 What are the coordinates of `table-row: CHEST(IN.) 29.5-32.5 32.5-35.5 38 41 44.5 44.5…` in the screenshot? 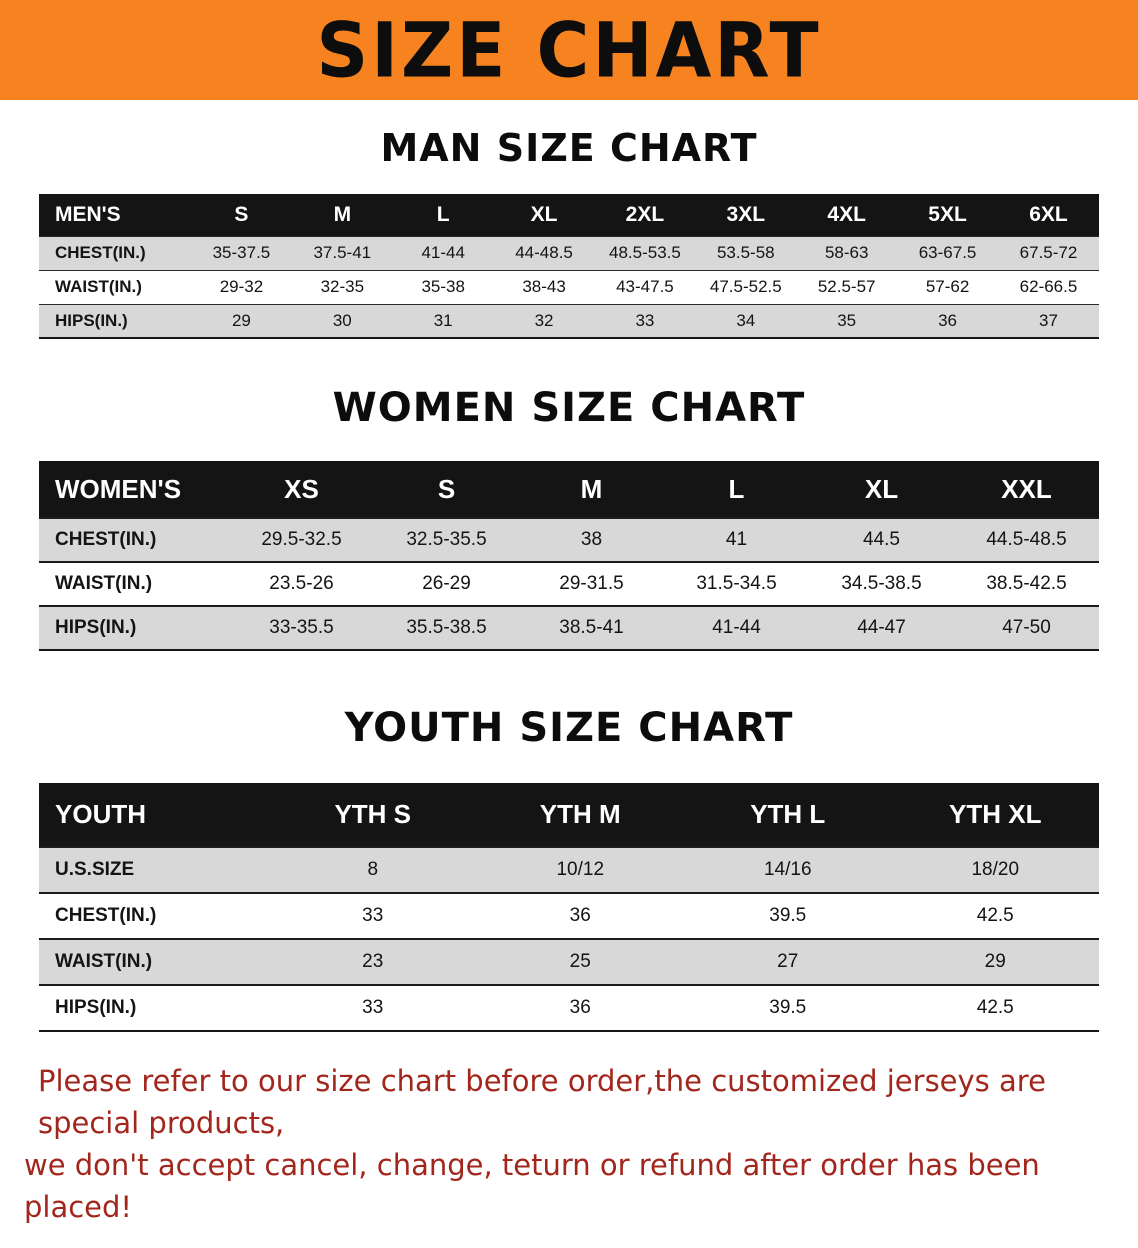 It's located at (569, 540).